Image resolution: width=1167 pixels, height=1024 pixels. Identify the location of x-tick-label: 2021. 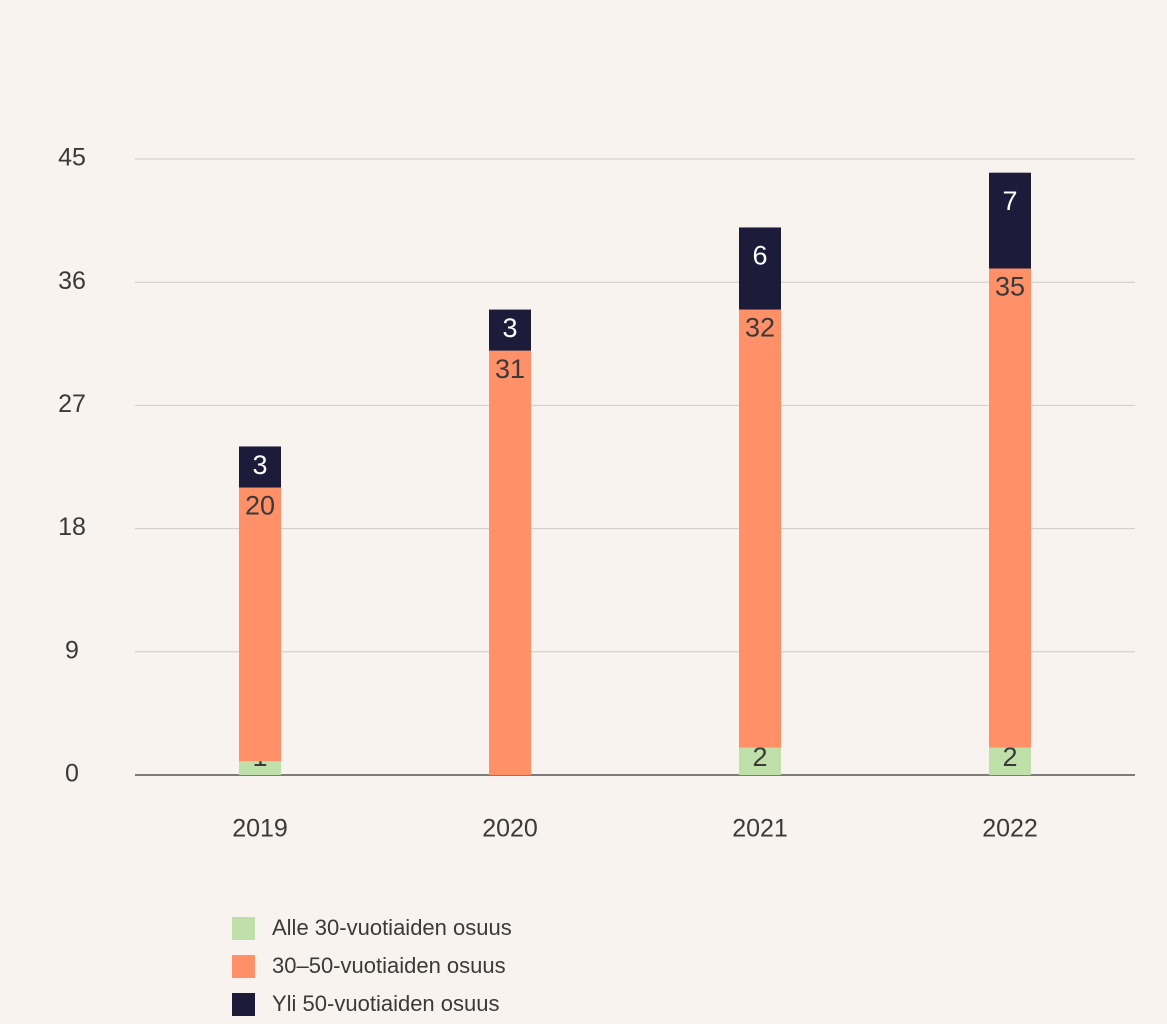
(760, 829).